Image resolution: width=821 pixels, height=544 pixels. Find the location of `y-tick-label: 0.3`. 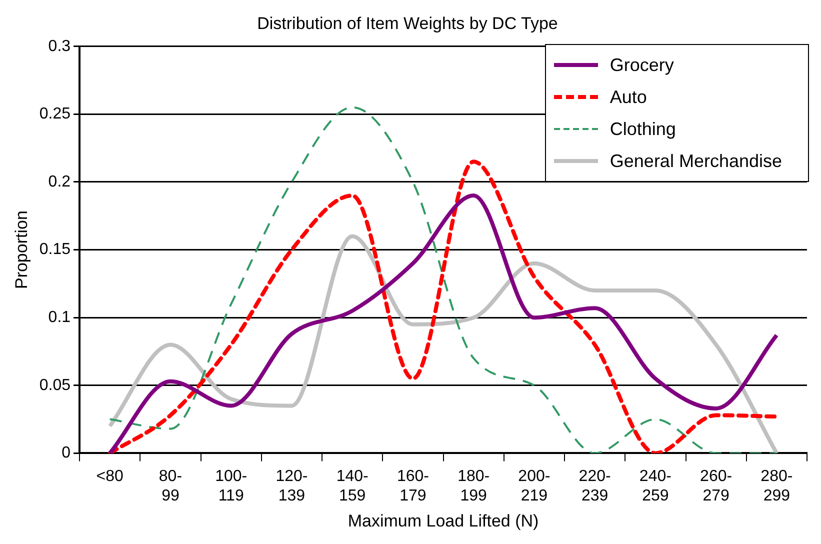

y-tick-label: 0.3 is located at coordinates (59, 46).